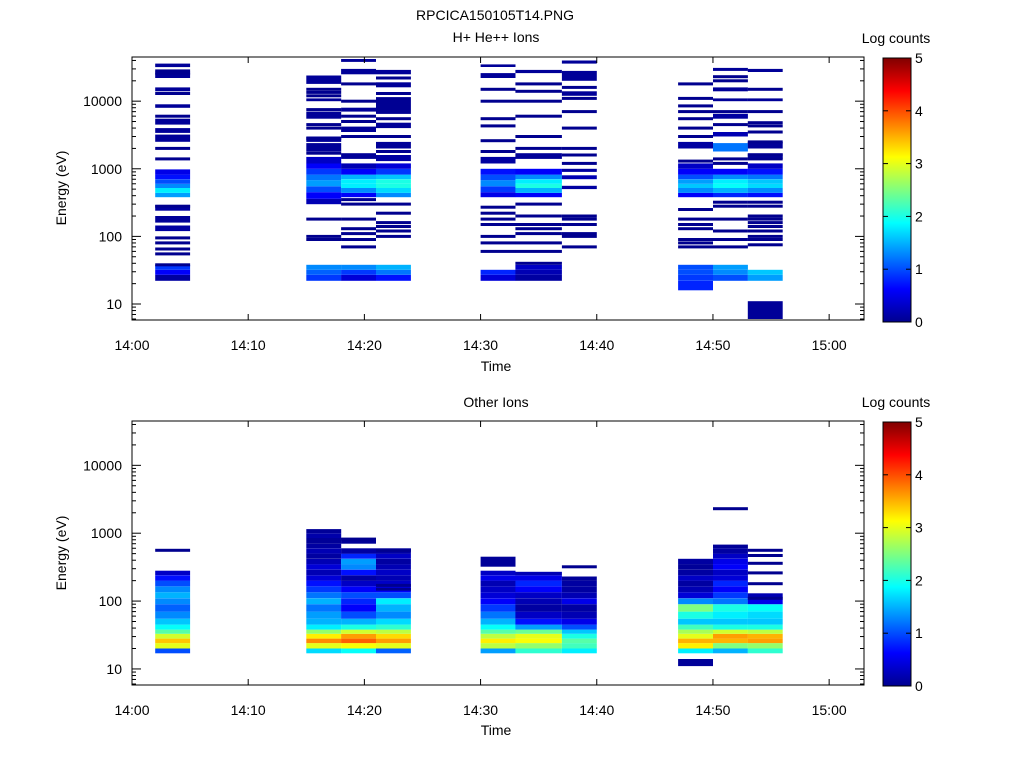 Image resolution: width=1024 pixels, height=768 pixels. What do you see at coordinates (712, 345) in the screenshot?
I see `x-tick-label: 14:50` at bounding box center [712, 345].